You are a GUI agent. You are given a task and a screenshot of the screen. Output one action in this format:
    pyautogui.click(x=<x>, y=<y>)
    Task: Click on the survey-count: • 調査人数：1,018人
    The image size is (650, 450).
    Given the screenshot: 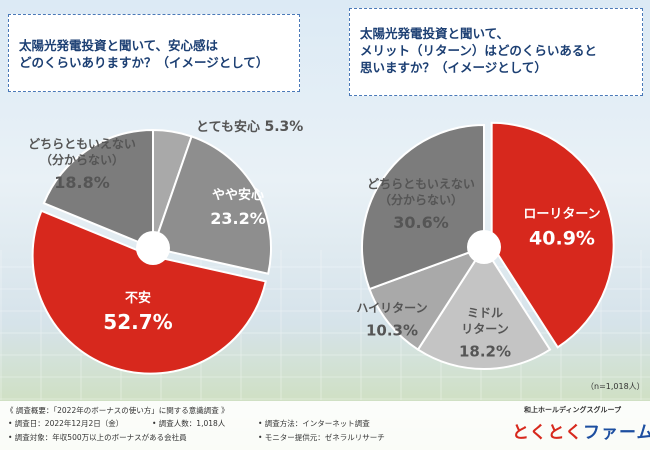 What is the action you would take?
    pyautogui.click(x=189, y=423)
    